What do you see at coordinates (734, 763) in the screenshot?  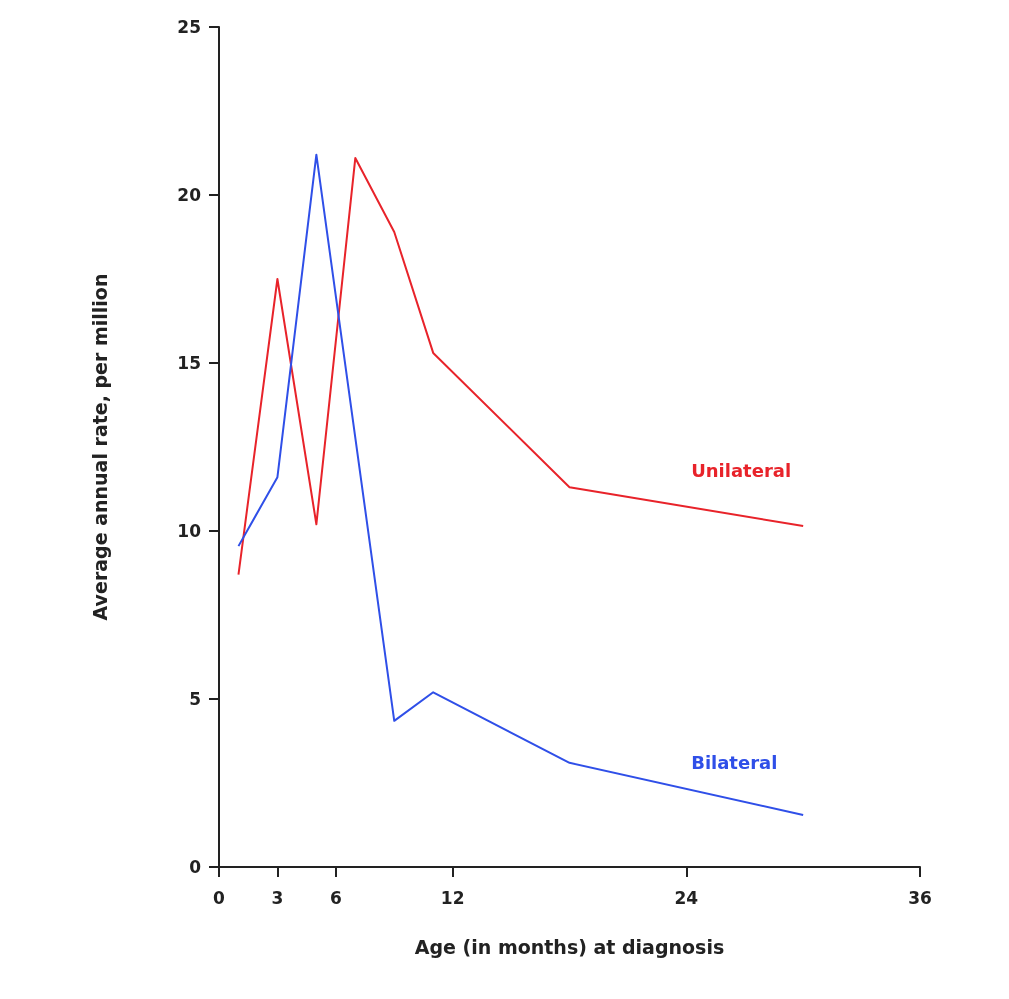 I see `series-label: Bilateral` at bounding box center [734, 763].